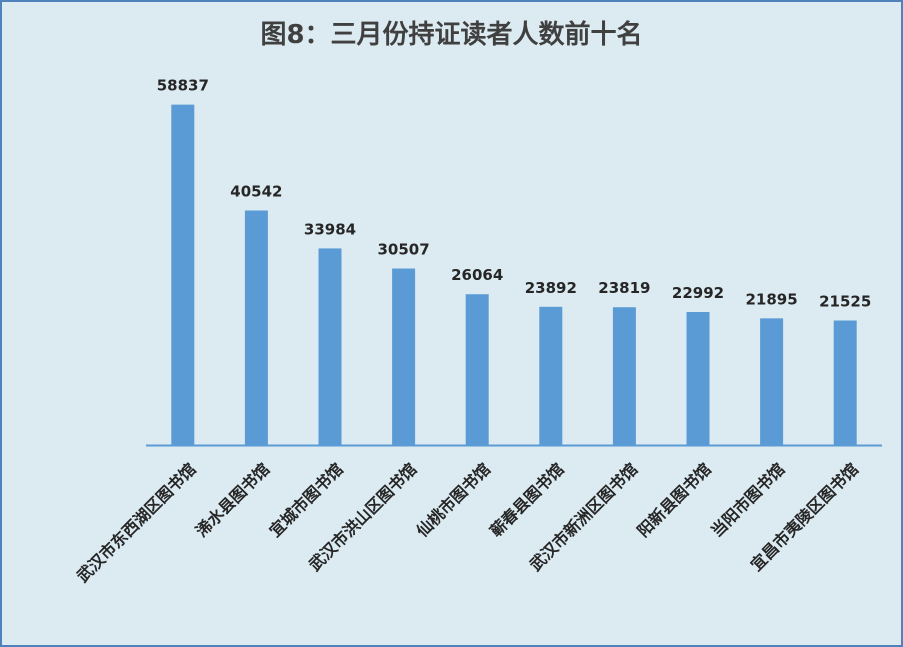  What do you see at coordinates (453, 499) in the screenshot?
I see `category-label: 仙桃市图书馆` at bounding box center [453, 499].